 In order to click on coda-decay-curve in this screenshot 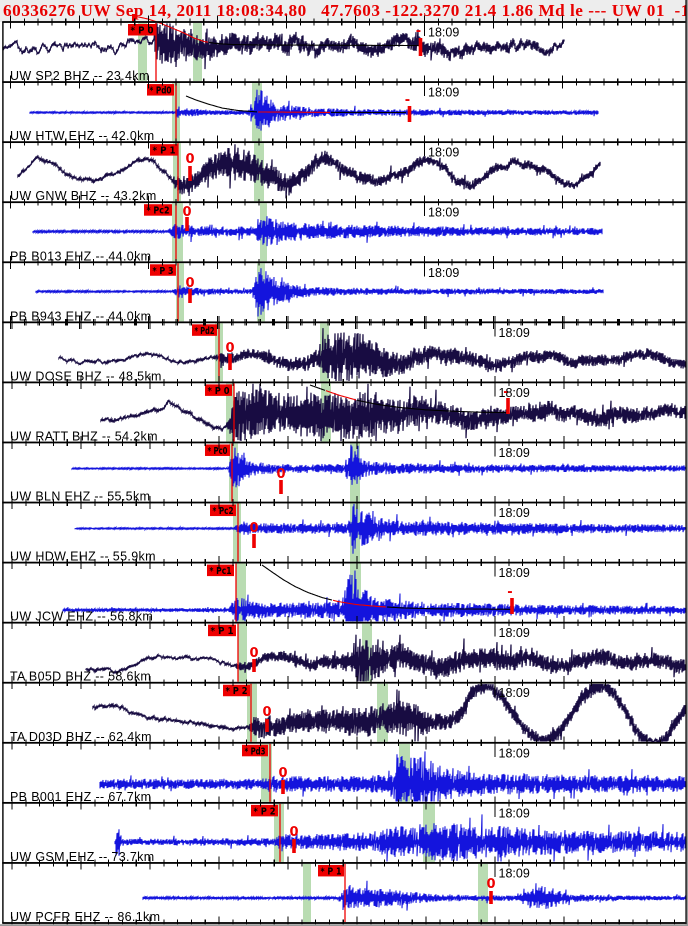, I will do `click(313, 44)`.